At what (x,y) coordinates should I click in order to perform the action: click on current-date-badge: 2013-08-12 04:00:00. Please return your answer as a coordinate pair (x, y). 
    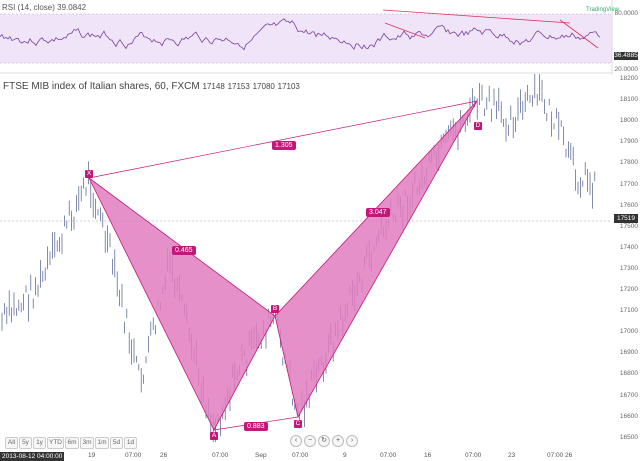
    Looking at the image, I should click on (32, 456).